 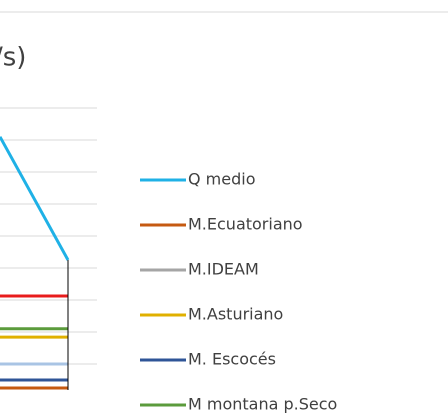 I want to click on legend-label: M montana p.Seco, so click(x=262, y=404).